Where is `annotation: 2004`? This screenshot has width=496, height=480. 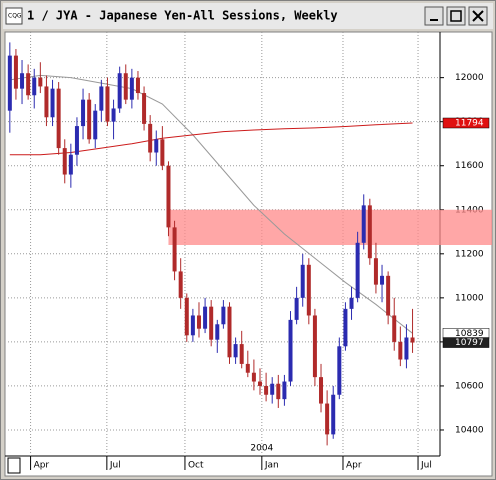 annotation: 2004 is located at coordinates (261, 449).